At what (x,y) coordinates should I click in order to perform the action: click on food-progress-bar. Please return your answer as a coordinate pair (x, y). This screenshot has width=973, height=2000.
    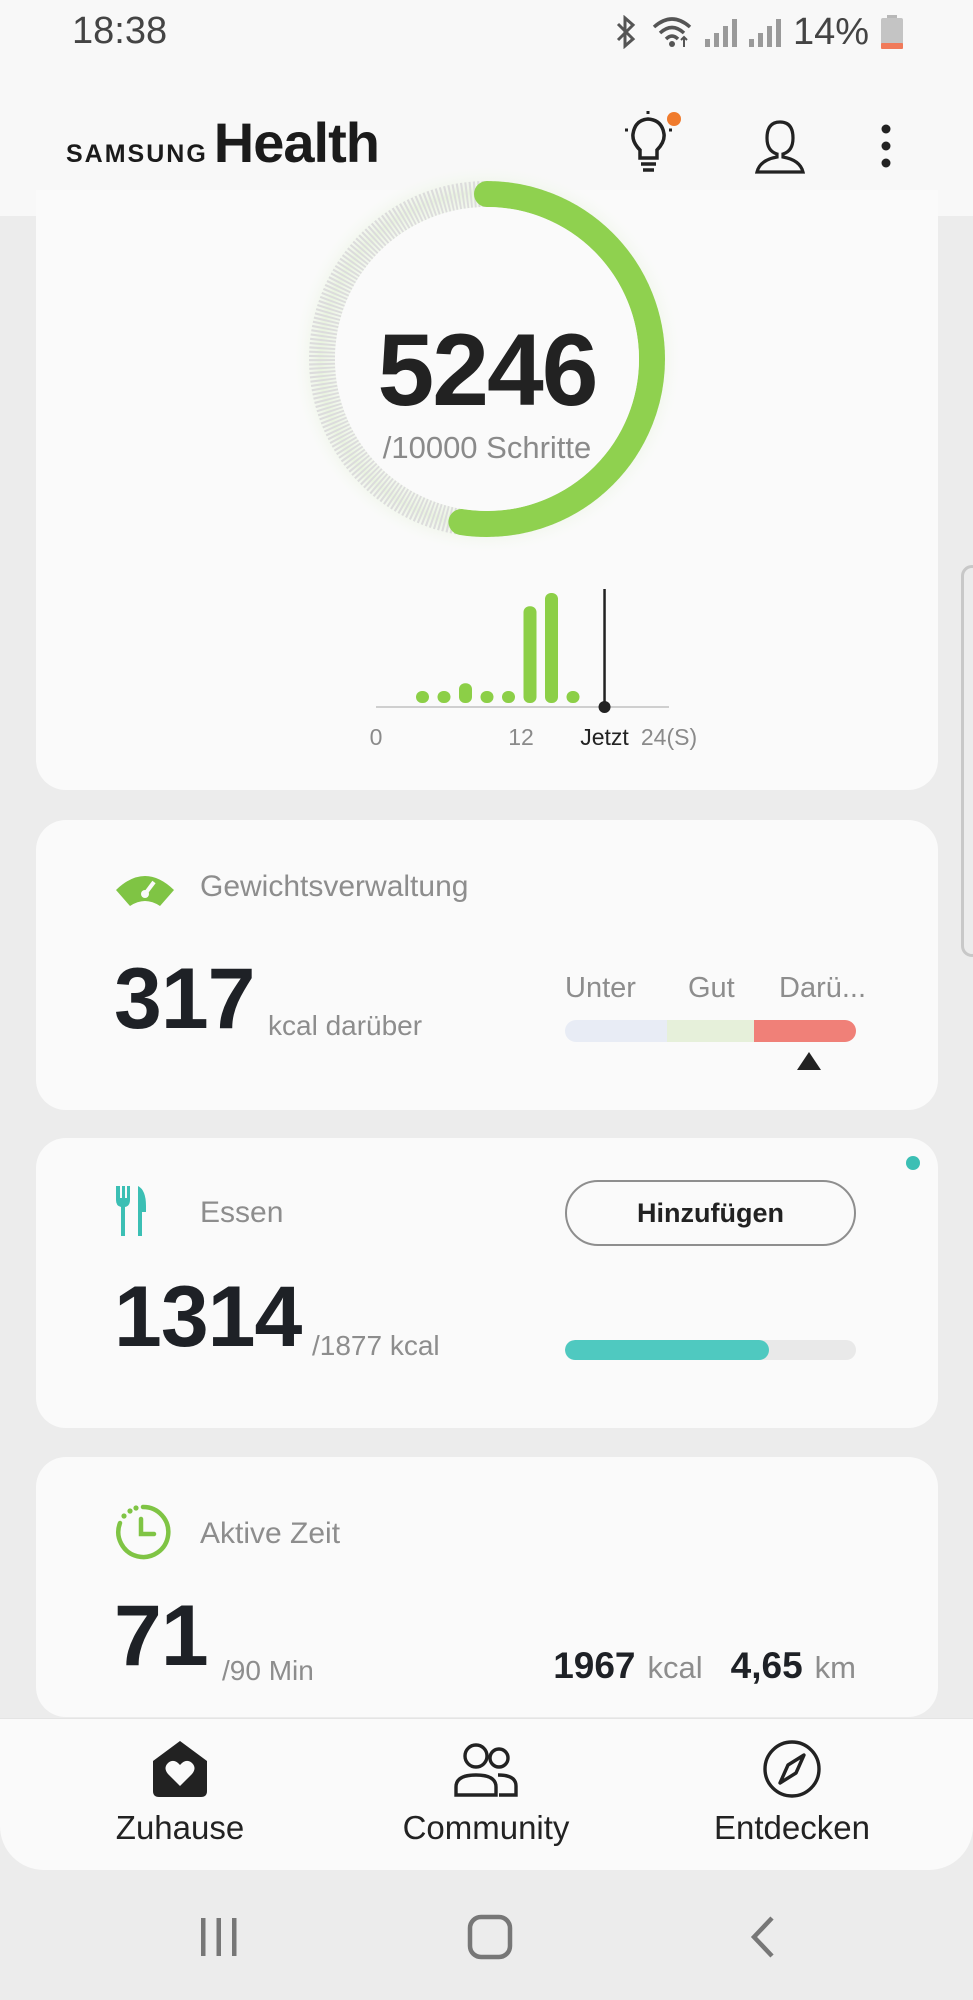
    Looking at the image, I should click on (710, 1350).